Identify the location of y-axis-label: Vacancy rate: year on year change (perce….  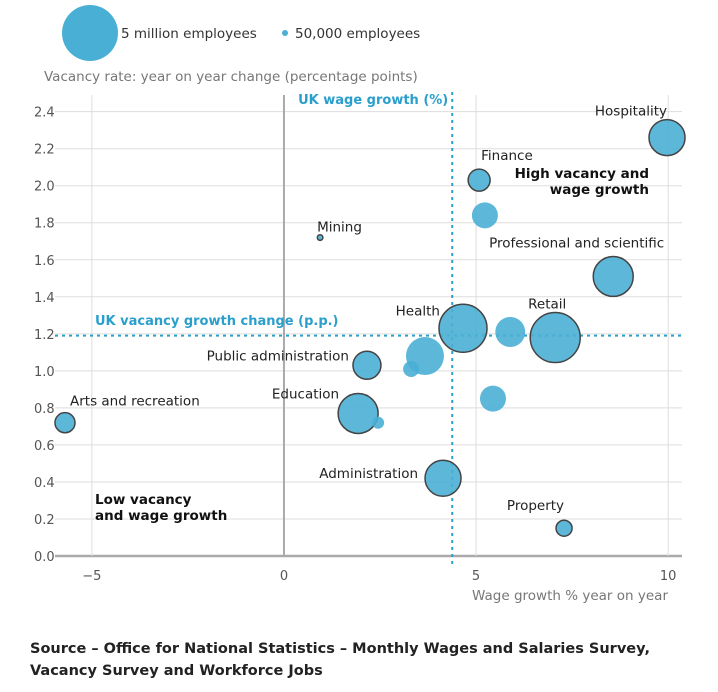
(231, 77).